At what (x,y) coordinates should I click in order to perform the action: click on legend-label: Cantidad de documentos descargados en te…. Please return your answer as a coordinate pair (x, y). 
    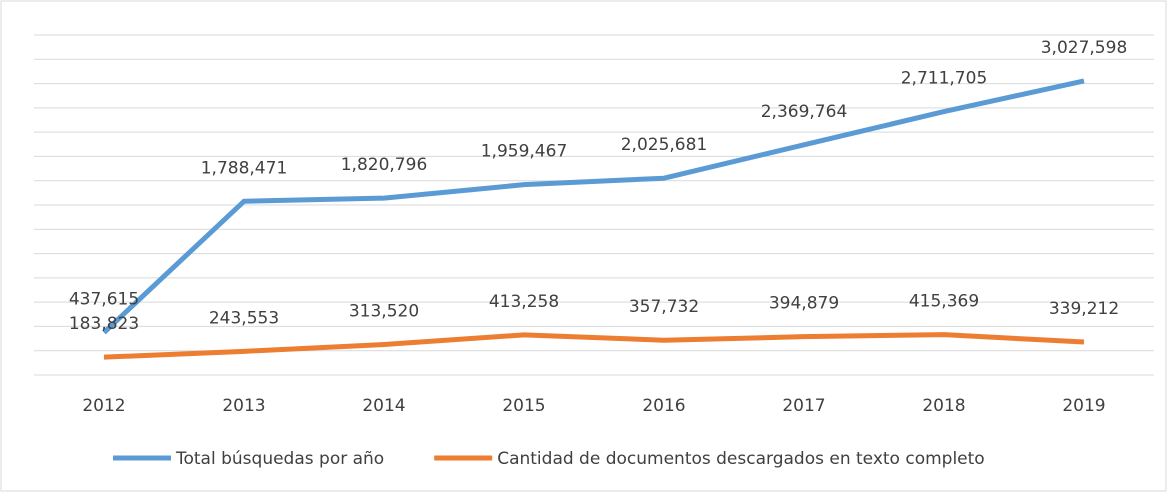
    Looking at the image, I should click on (741, 459).